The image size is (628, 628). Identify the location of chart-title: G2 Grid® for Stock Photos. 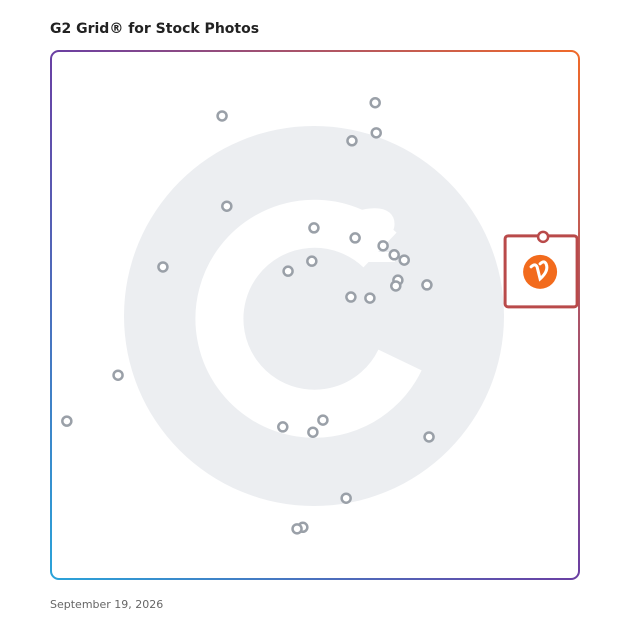
(154, 29).